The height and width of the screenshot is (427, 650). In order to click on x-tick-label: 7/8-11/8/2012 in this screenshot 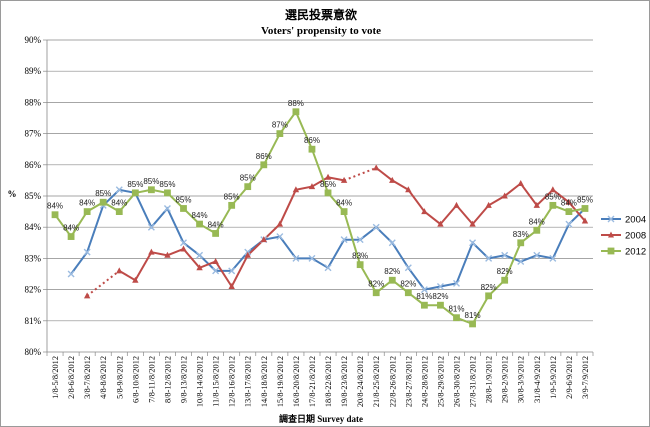, I will do `click(151, 379)`.